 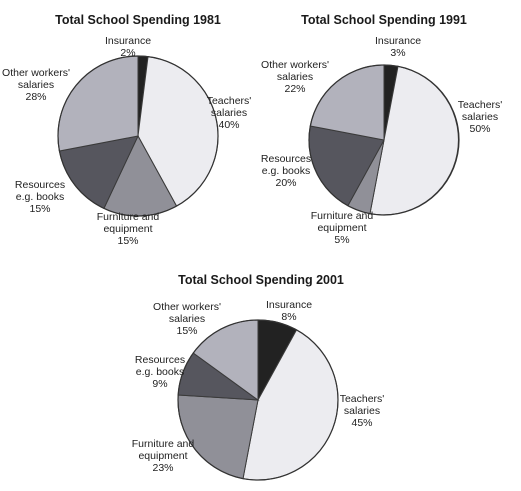 I want to click on slice-label-y2001-insurance: Insurance 8%, so click(x=289, y=311).